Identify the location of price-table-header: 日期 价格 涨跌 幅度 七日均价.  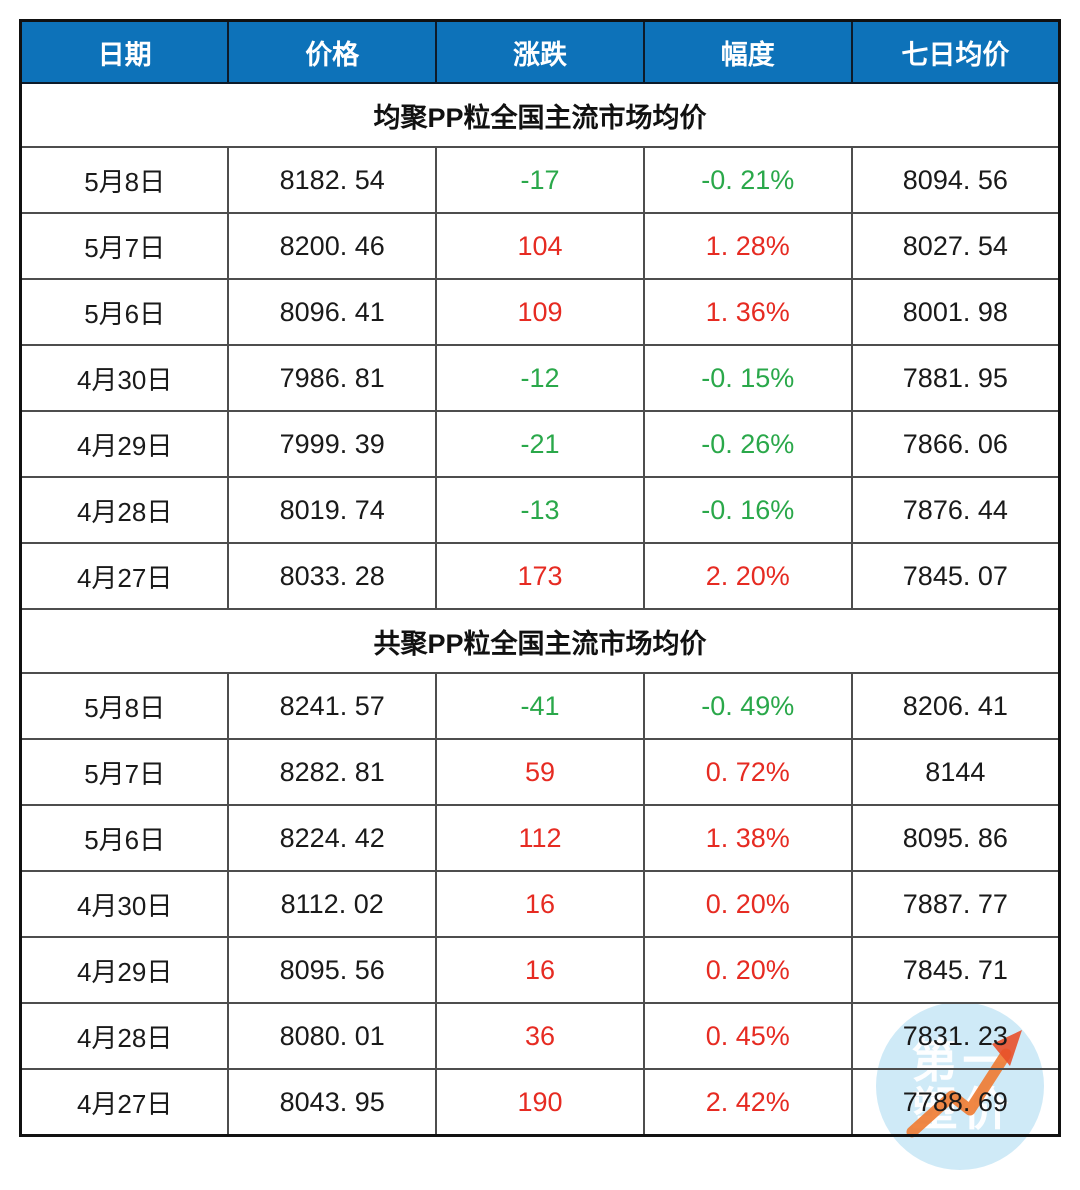
(540, 51).